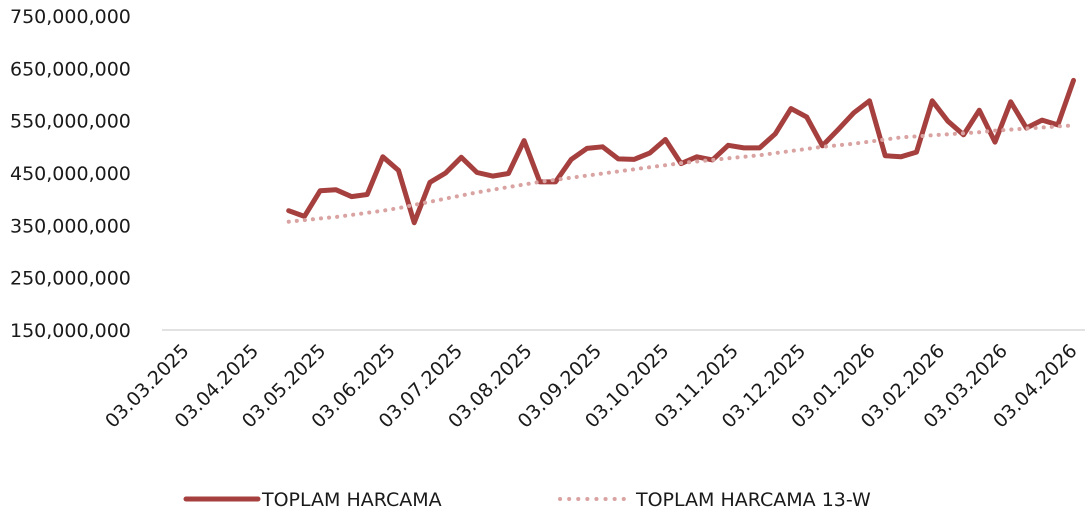  What do you see at coordinates (70, 17) in the screenshot?
I see `y-tick-label: 750,000,000` at bounding box center [70, 17].